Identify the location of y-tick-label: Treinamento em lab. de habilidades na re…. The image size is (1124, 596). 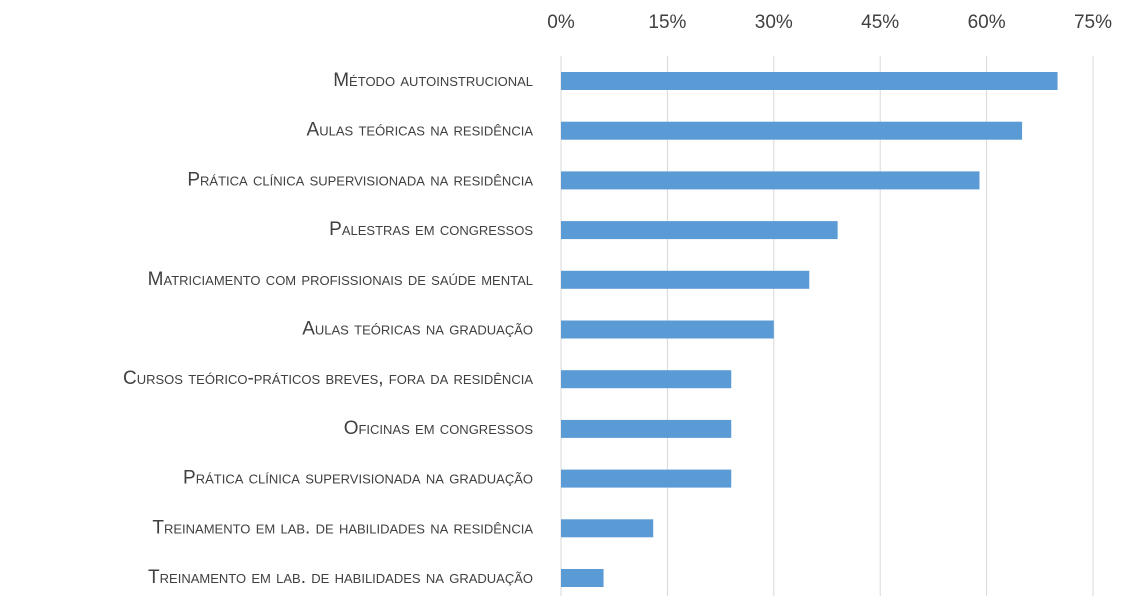
(342, 527).